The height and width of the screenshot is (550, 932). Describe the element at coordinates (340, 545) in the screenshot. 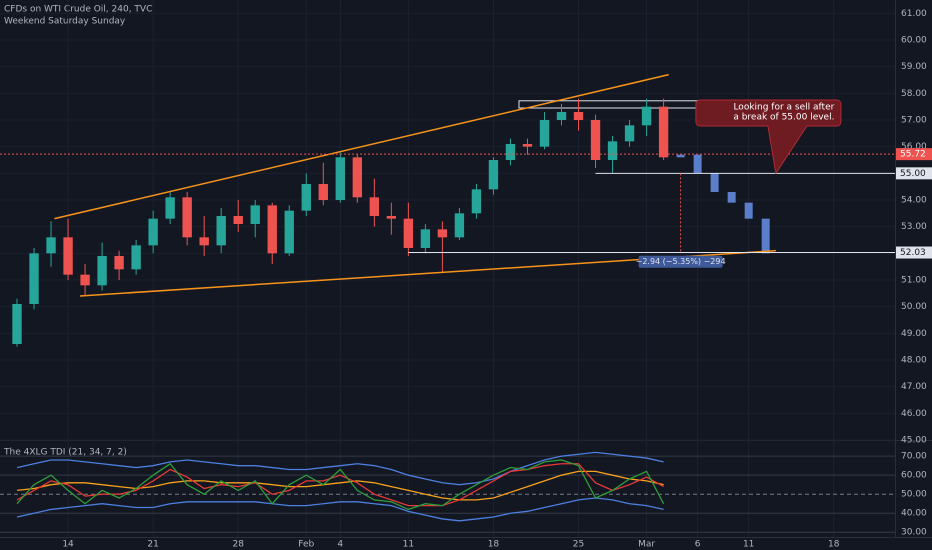

I see `x-tick-label: 4` at that location.